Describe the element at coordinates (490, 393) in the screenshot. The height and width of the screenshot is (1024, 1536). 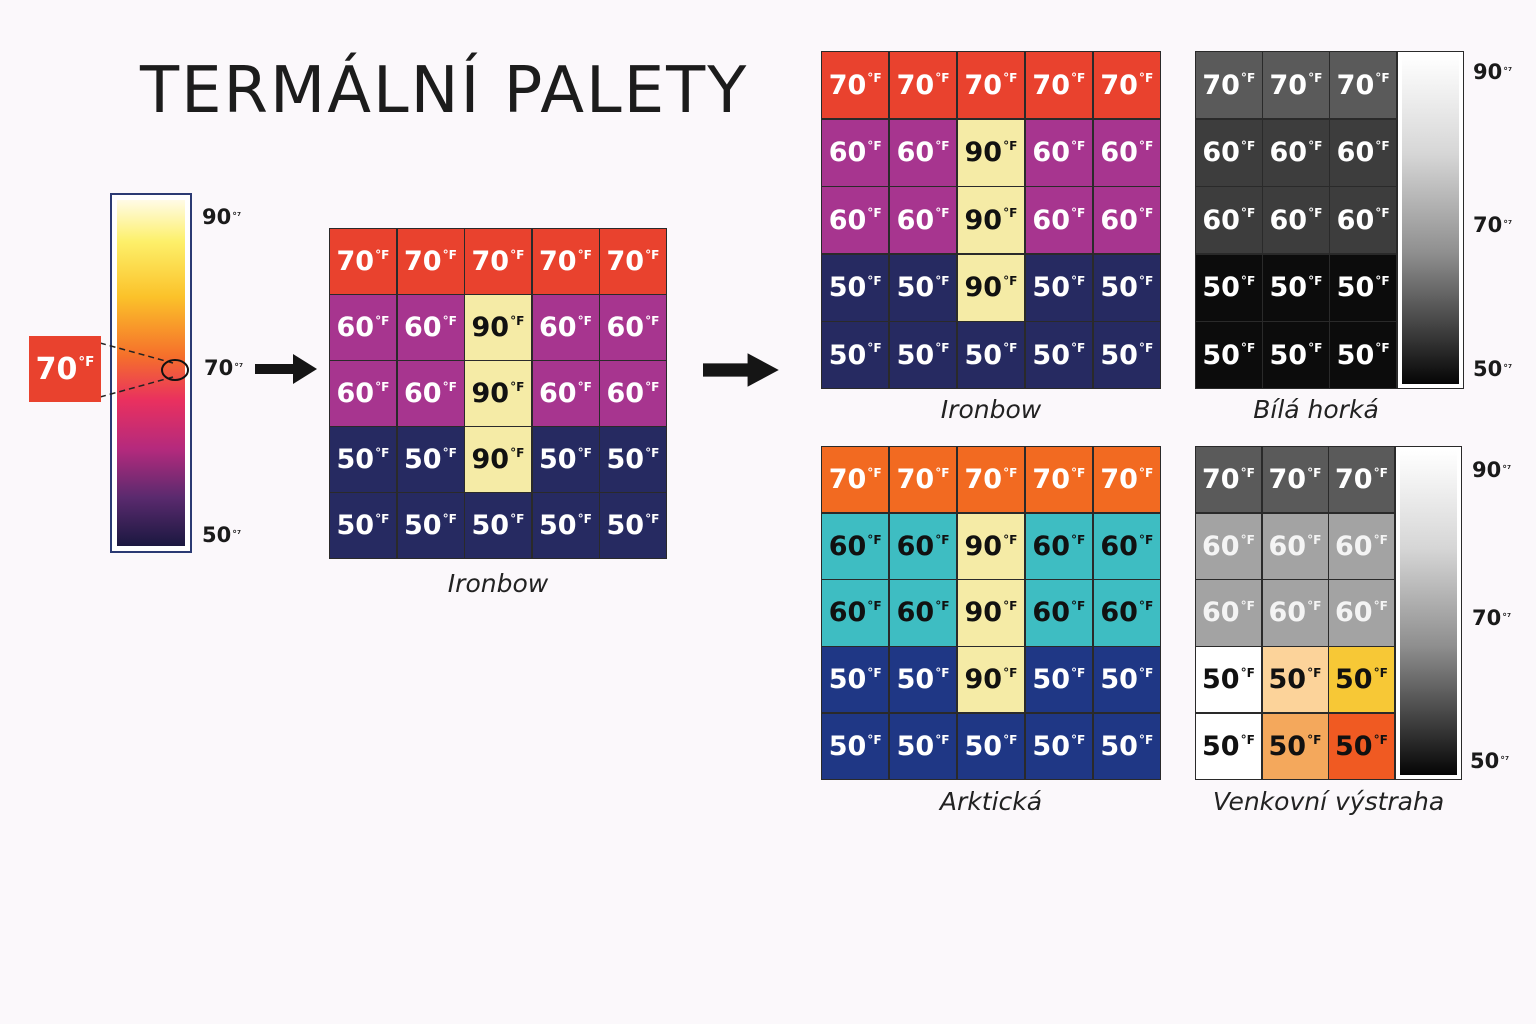
I see `temperature-value: 90` at that location.